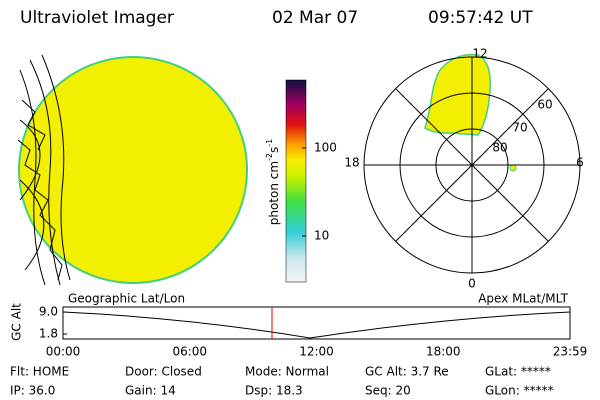 This screenshot has width=600, height=400. What do you see at coordinates (544, 105) in the screenshot?
I see `lat-label: 60` at bounding box center [544, 105].